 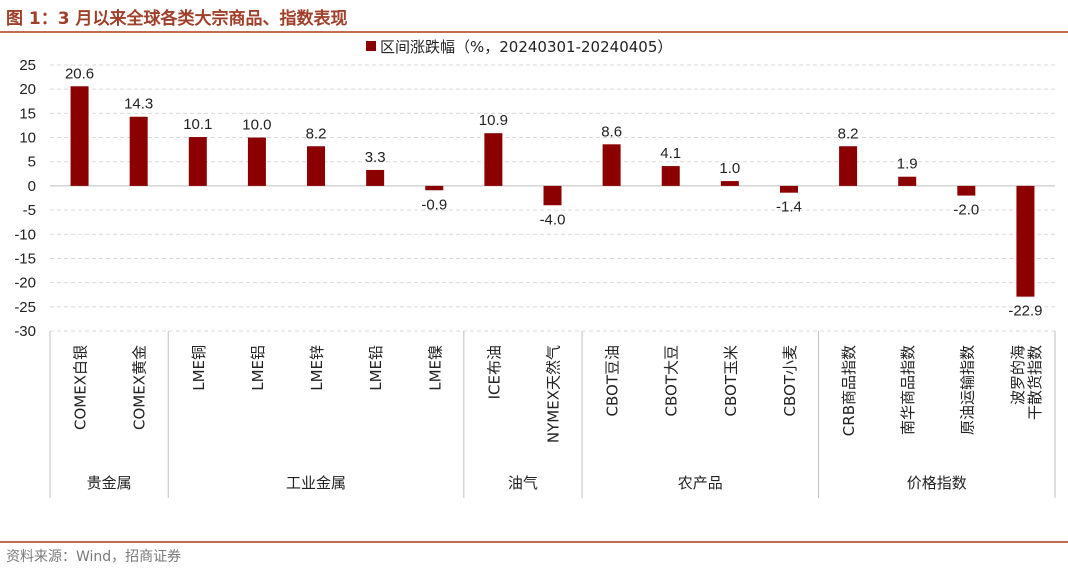 I want to click on x-category-label: LME铝, so click(x=258, y=368).